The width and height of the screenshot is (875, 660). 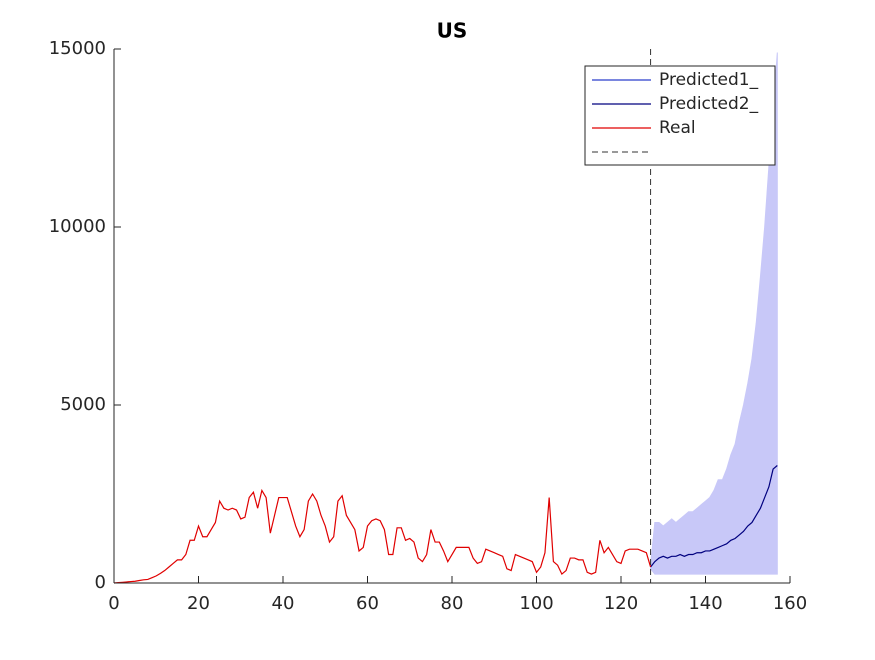 I want to click on x-tick-label: 100, so click(x=536, y=603).